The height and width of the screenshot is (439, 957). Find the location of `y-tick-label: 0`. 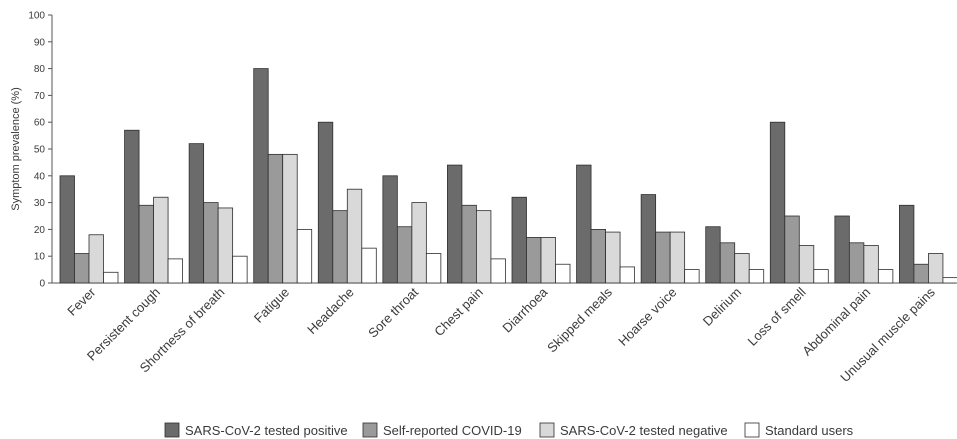

y-tick-label: 0 is located at coordinates (42, 284).